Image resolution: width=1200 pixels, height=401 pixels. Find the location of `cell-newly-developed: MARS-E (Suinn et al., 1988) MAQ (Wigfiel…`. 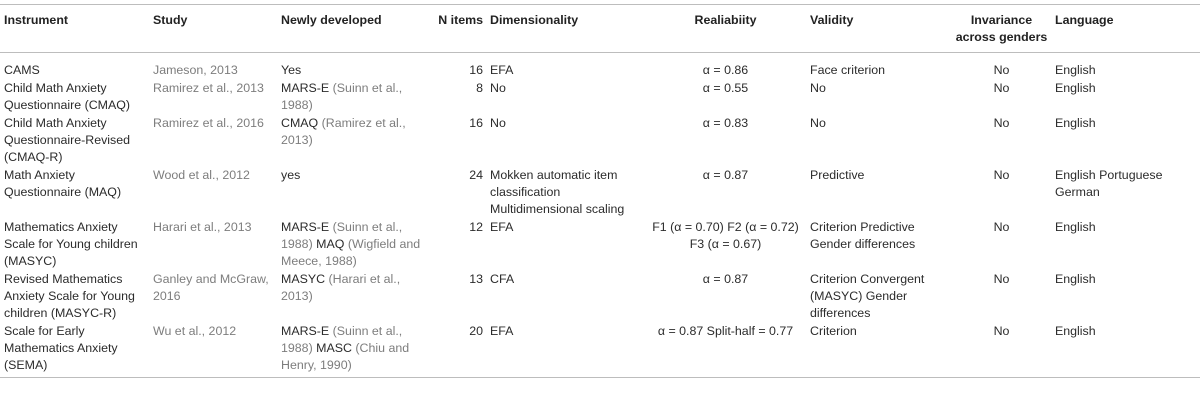

cell-newly-developed: MARS-E (Suinn et al., 1988) MAQ (Wigfiel… is located at coordinates (353, 245).